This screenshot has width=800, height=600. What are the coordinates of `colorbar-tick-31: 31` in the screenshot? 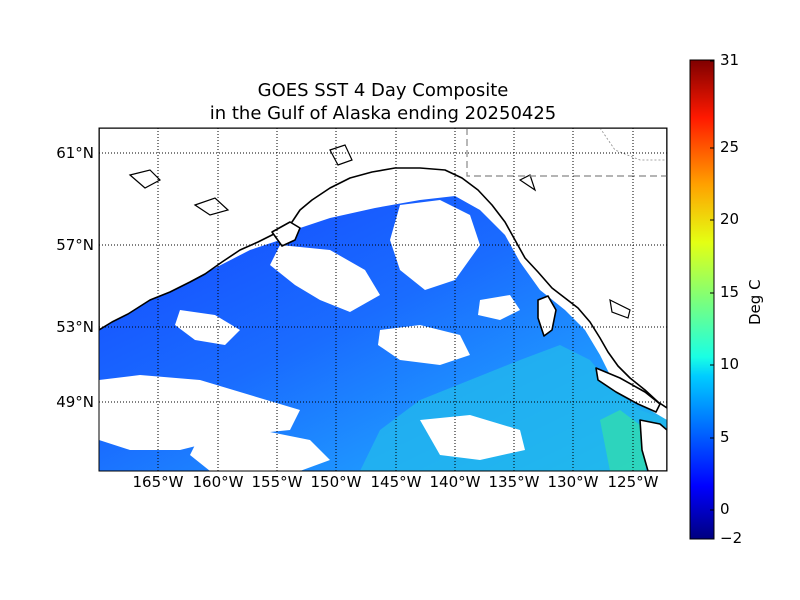 It's located at (730, 60).